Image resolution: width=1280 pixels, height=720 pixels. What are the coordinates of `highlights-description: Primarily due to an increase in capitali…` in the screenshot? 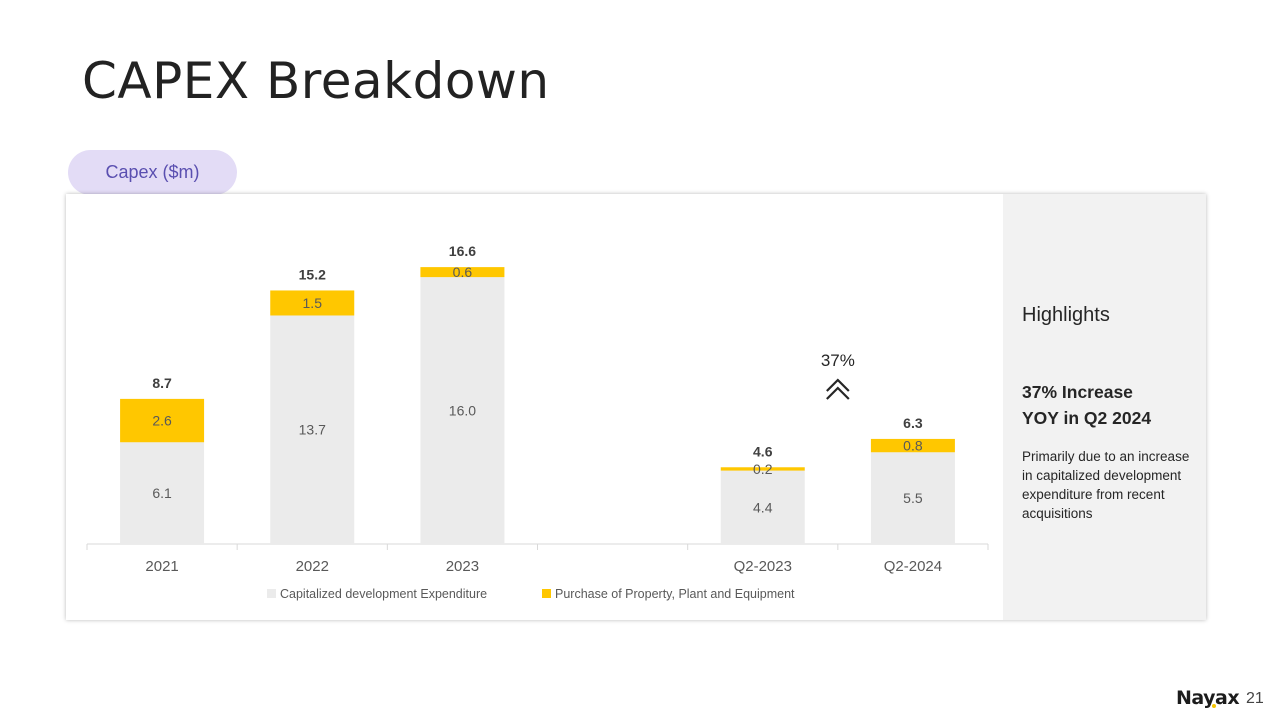 It's located at (1106, 485).